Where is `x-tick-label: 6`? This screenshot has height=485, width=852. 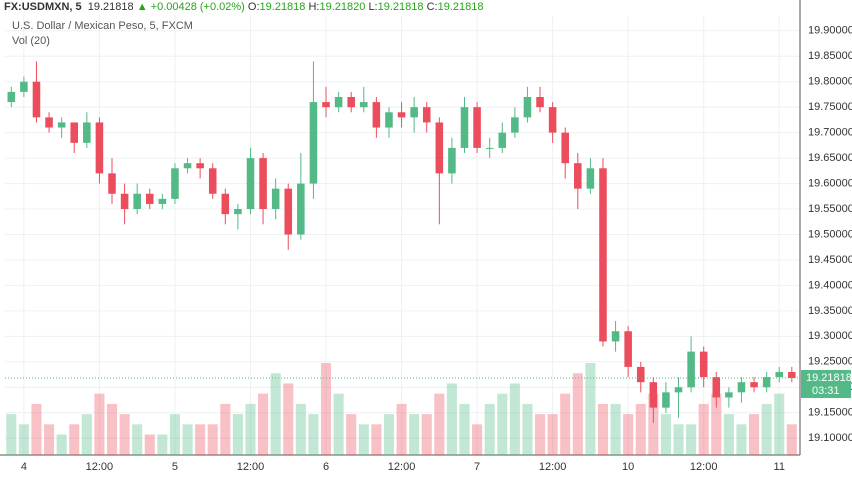 x-tick-label: 6 is located at coordinates (326, 467).